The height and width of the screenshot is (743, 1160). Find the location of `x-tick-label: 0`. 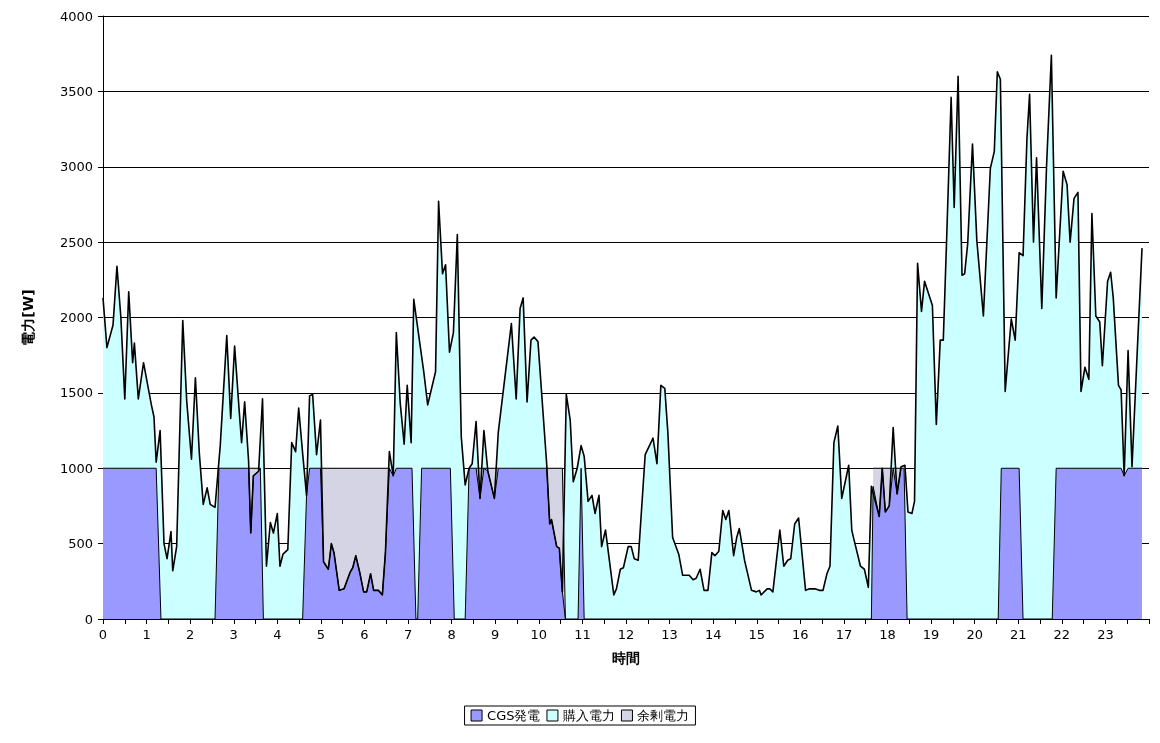

x-tick-label: 0 is located at coordinates (103, 634).